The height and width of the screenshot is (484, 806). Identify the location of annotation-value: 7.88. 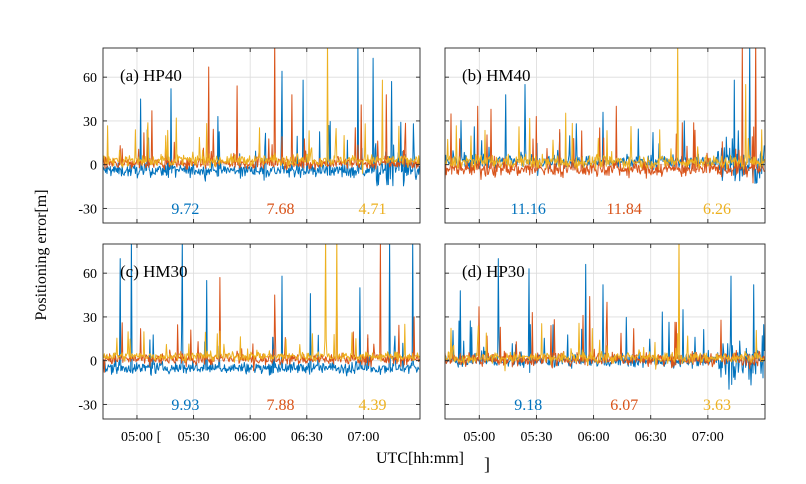
(281, 405).